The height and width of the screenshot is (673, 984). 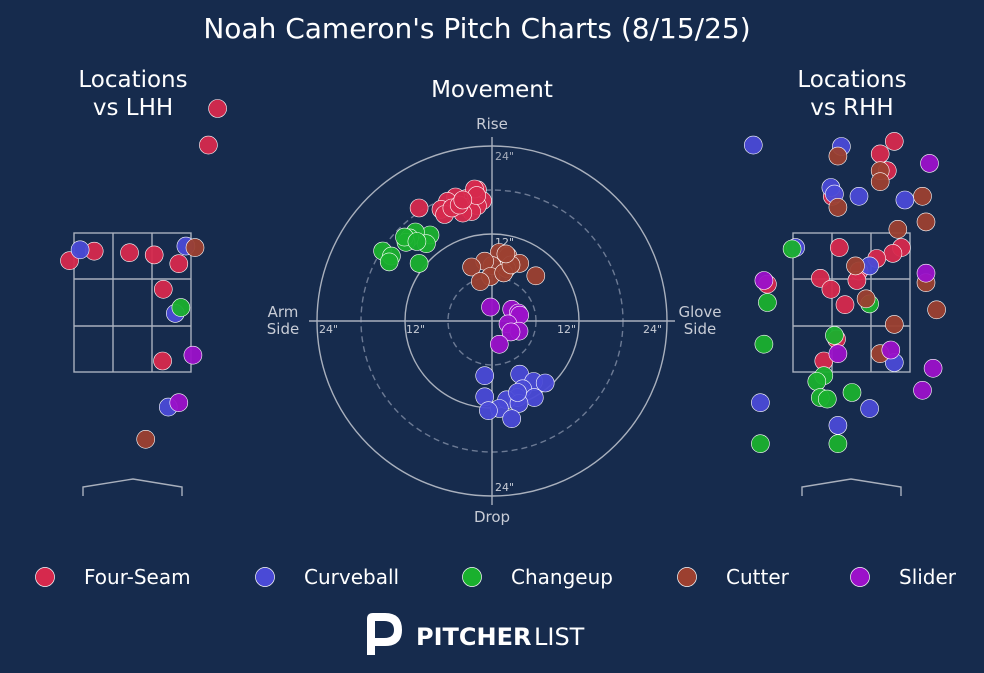 What do you see at coordinates (265, 577) in the screenshot?
I see `legend-marker-curveball` at bounding box center [265, 577].